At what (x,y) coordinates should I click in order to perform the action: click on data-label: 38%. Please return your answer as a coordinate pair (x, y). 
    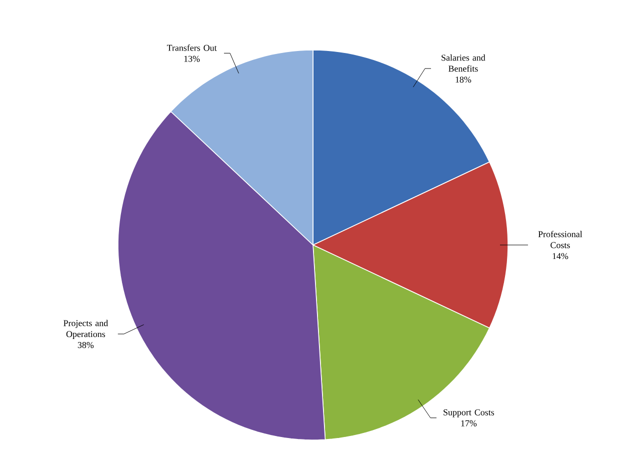
    Looking at the image, I should click on (86, 345).